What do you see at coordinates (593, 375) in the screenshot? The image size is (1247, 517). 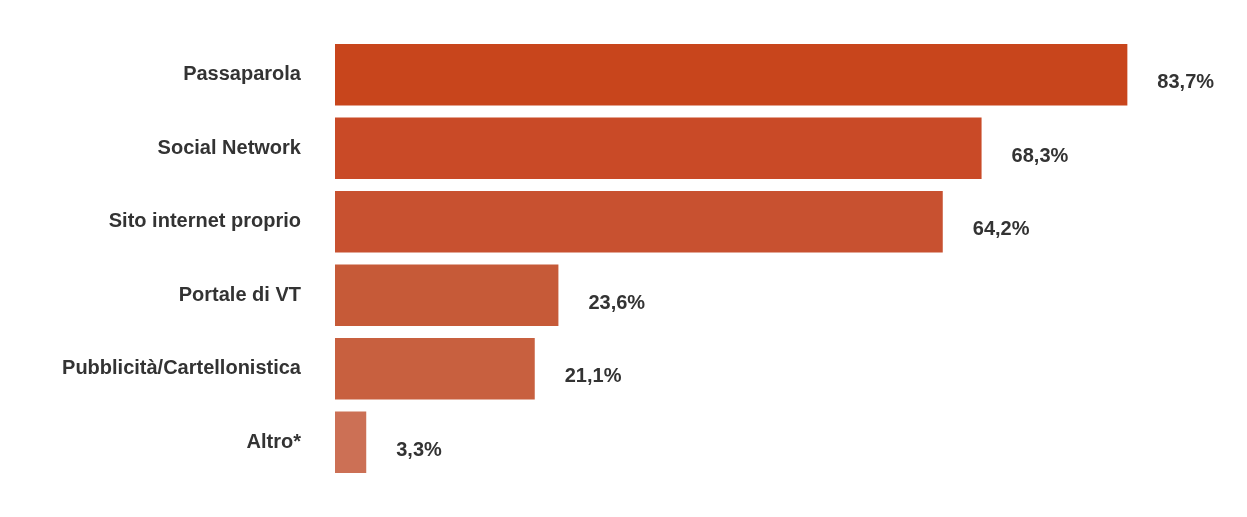 I see `data-label: 21,1%` at bounding box center [593, 375].